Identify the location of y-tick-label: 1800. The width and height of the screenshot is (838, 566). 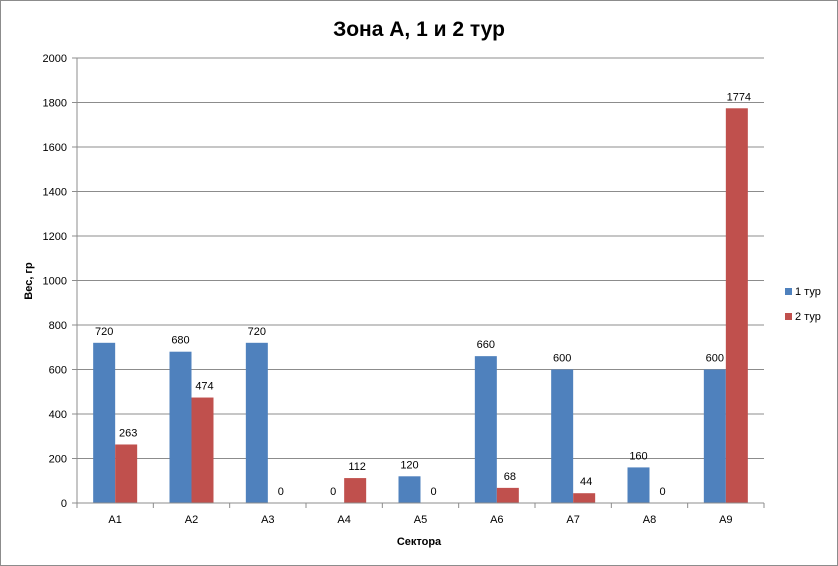
(55, 104).